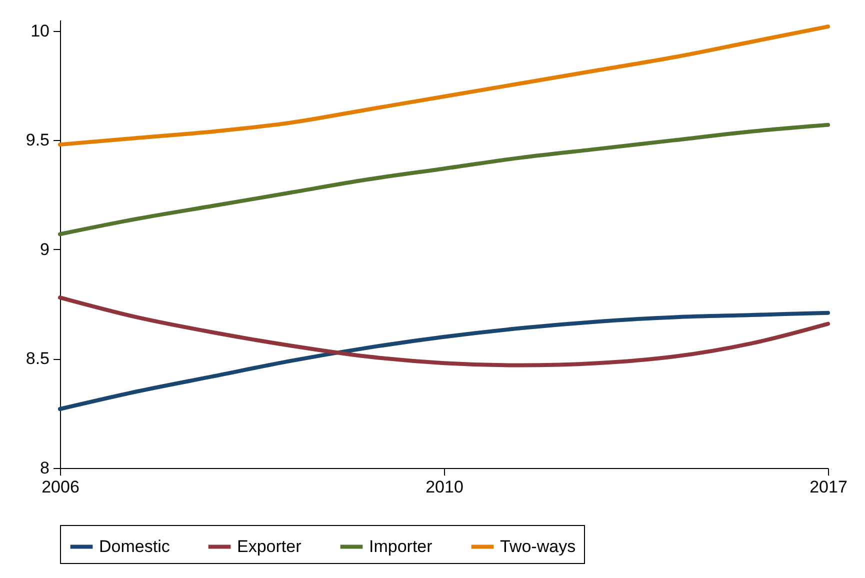  I want to click on legend-label: Two-ways, so click(538, 546).